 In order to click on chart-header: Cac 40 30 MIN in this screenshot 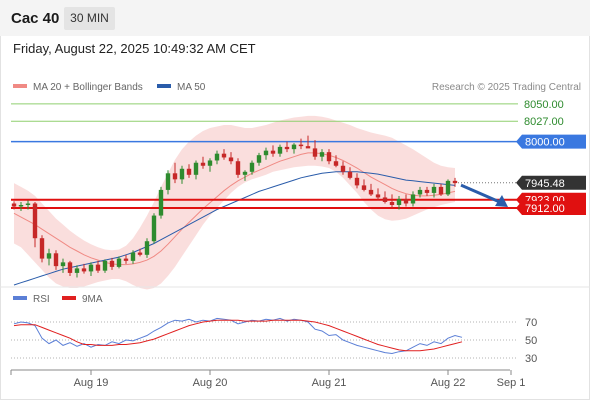, I will do `click(295, 18)`.